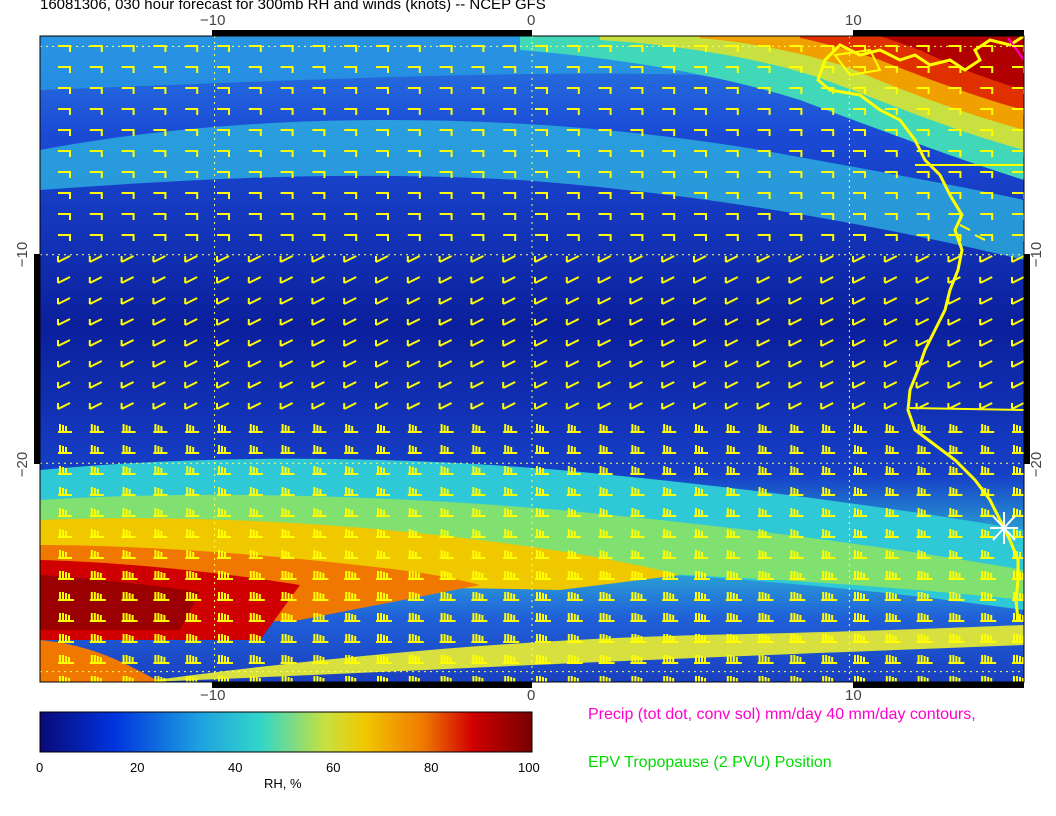  What do you see at coordinates (1037, 254) in the screenshot?
I see `y-tick-right-1: −10` at bounding box center [1037, 254].